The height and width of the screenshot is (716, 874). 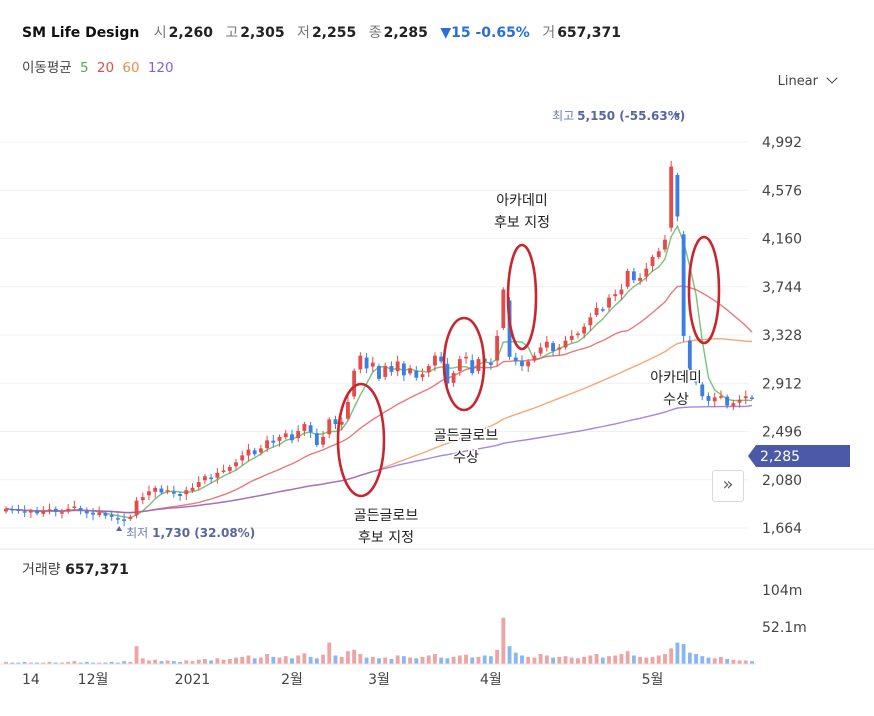 What do you see at coordinates (303, 33) in the screenshot?
I see `low-label: 저` at bounding box center [303, 33].